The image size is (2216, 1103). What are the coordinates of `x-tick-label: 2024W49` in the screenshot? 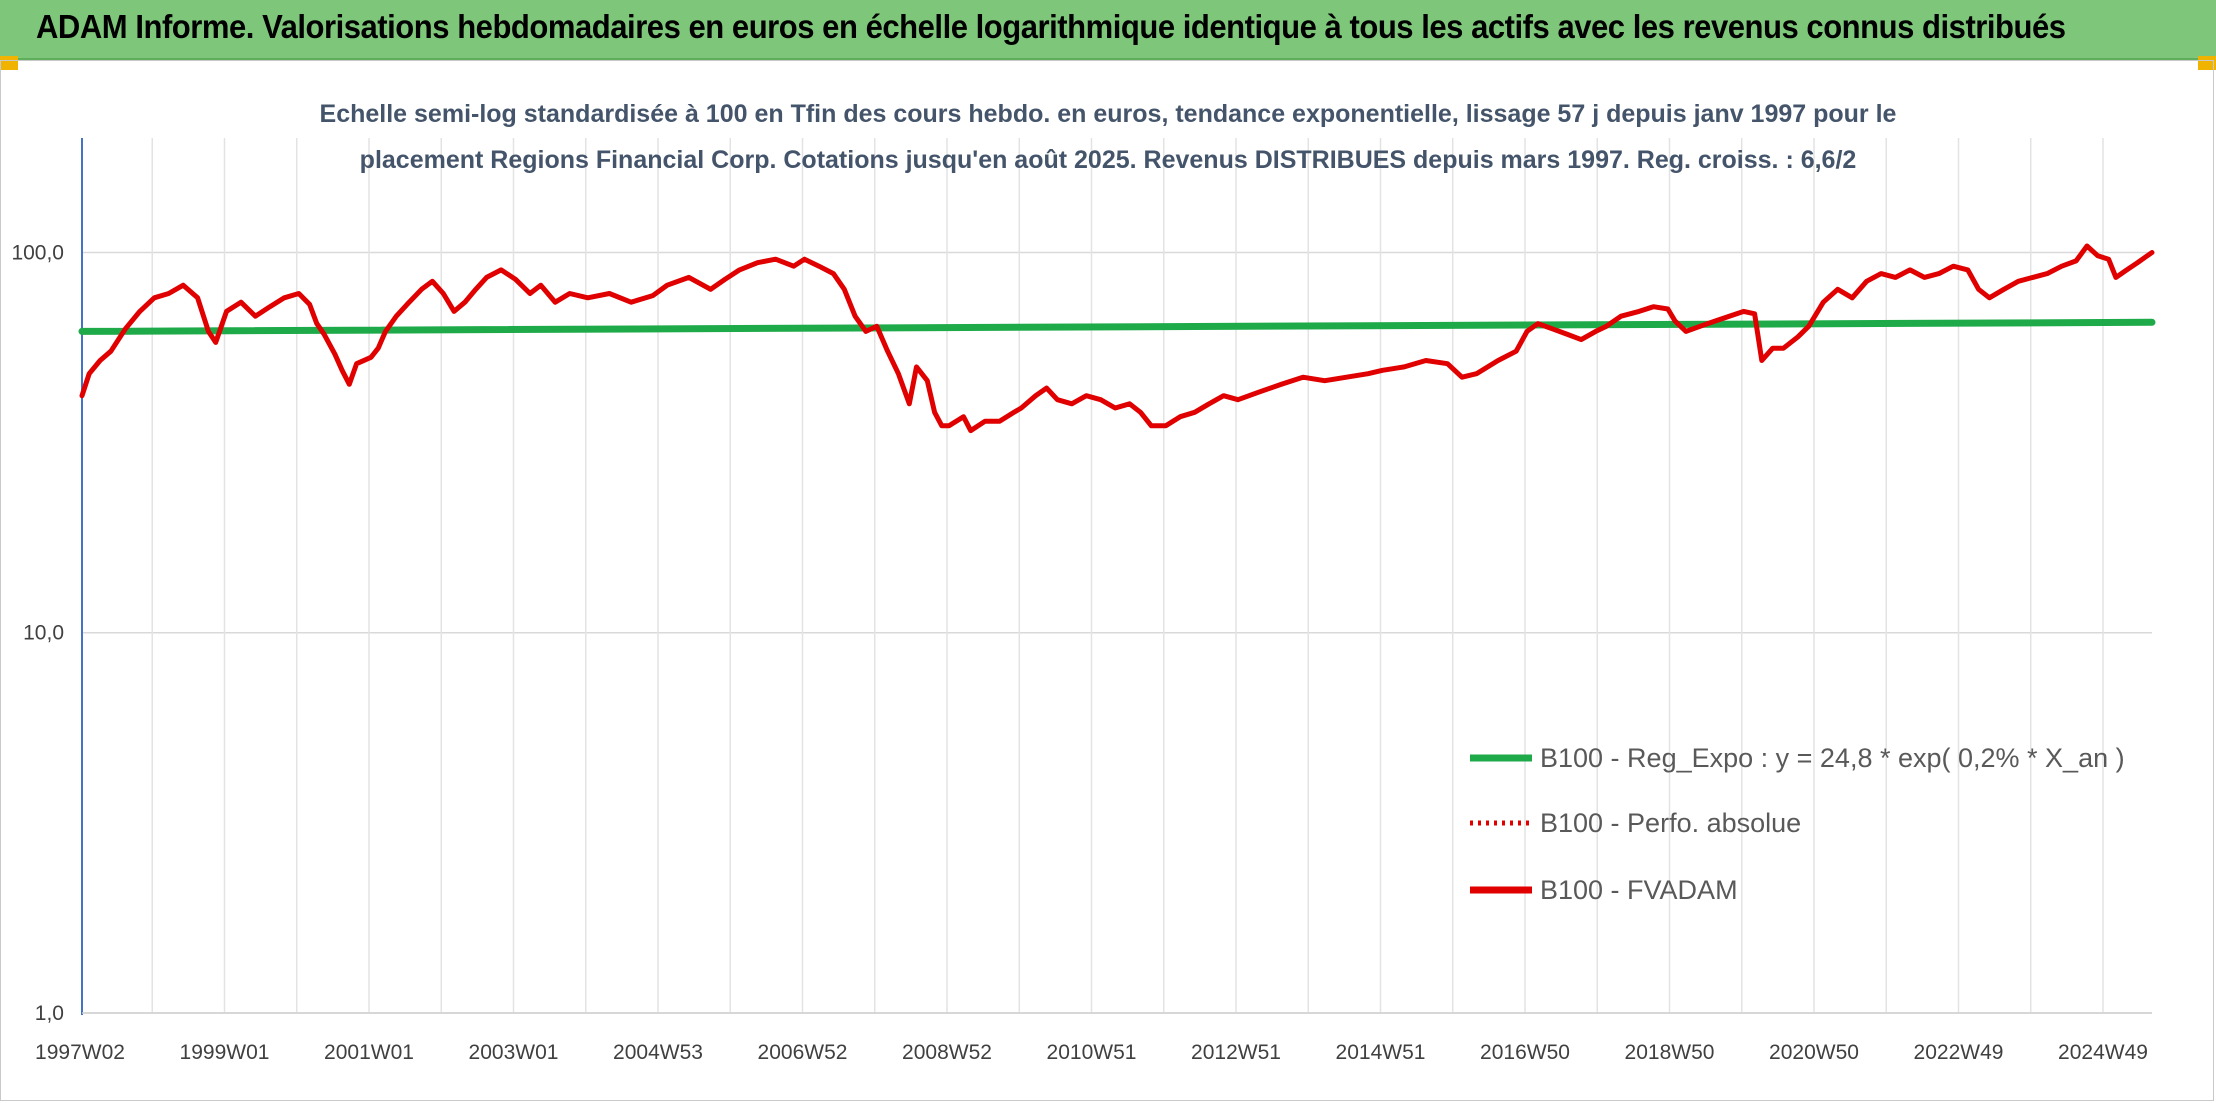 It's located at (2103, 1052).